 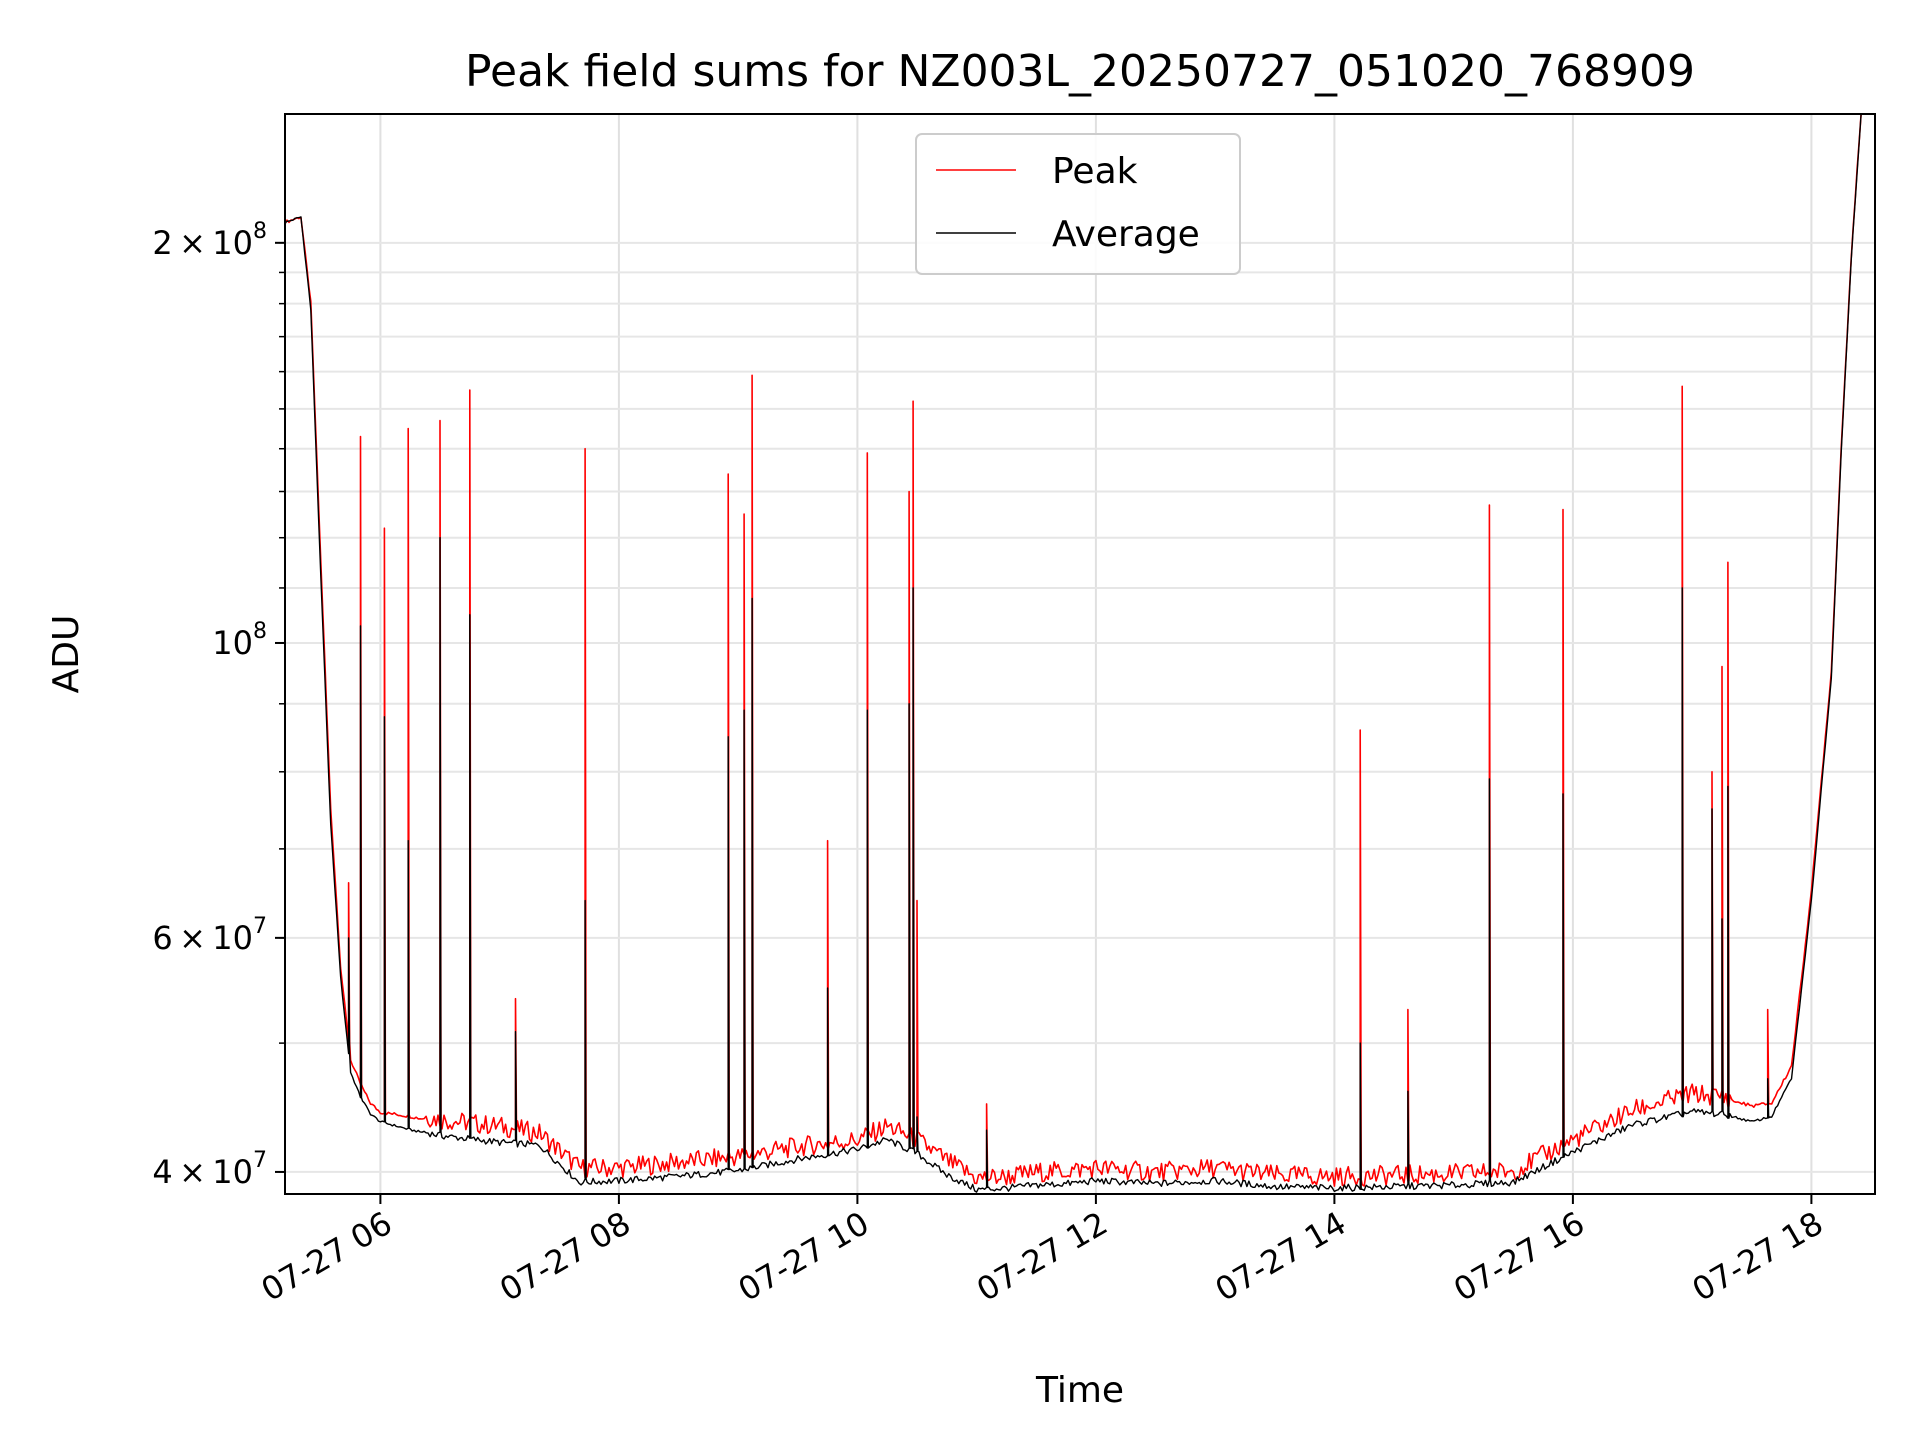 What do you see at coordinates (1095, 171) in the screenshot?
I see `legend-label-peak: Peak` at bounding box center [1095, 171].